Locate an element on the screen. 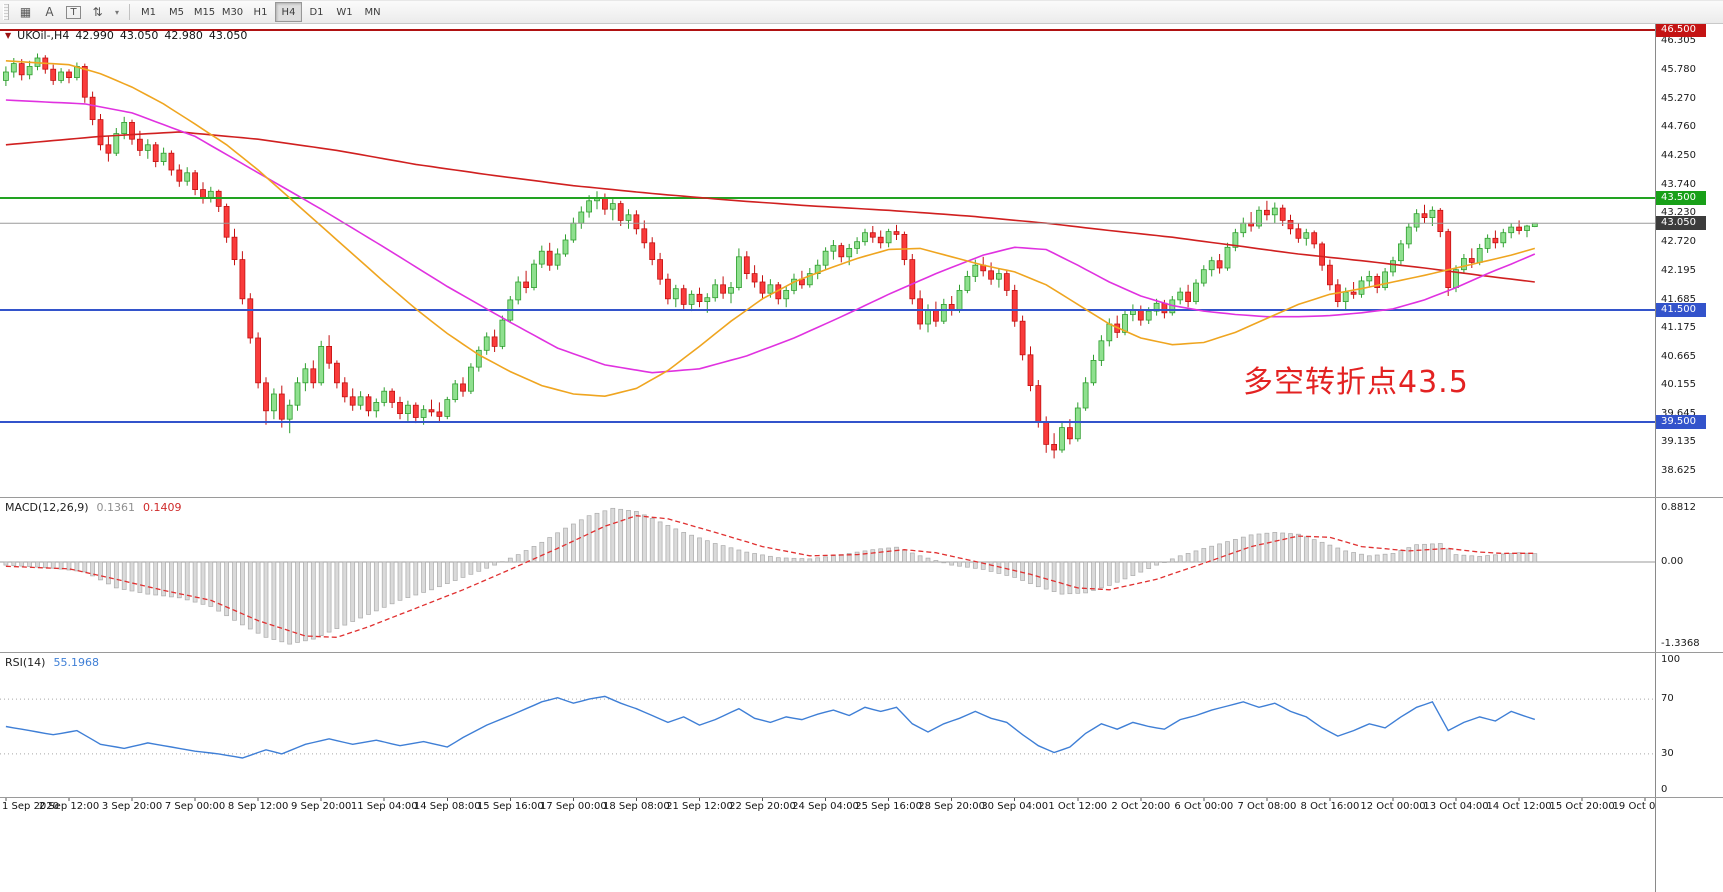 The image size is (1723, 892). macd-title: MACD(12,26,9) is located at coordinates (47, 507).